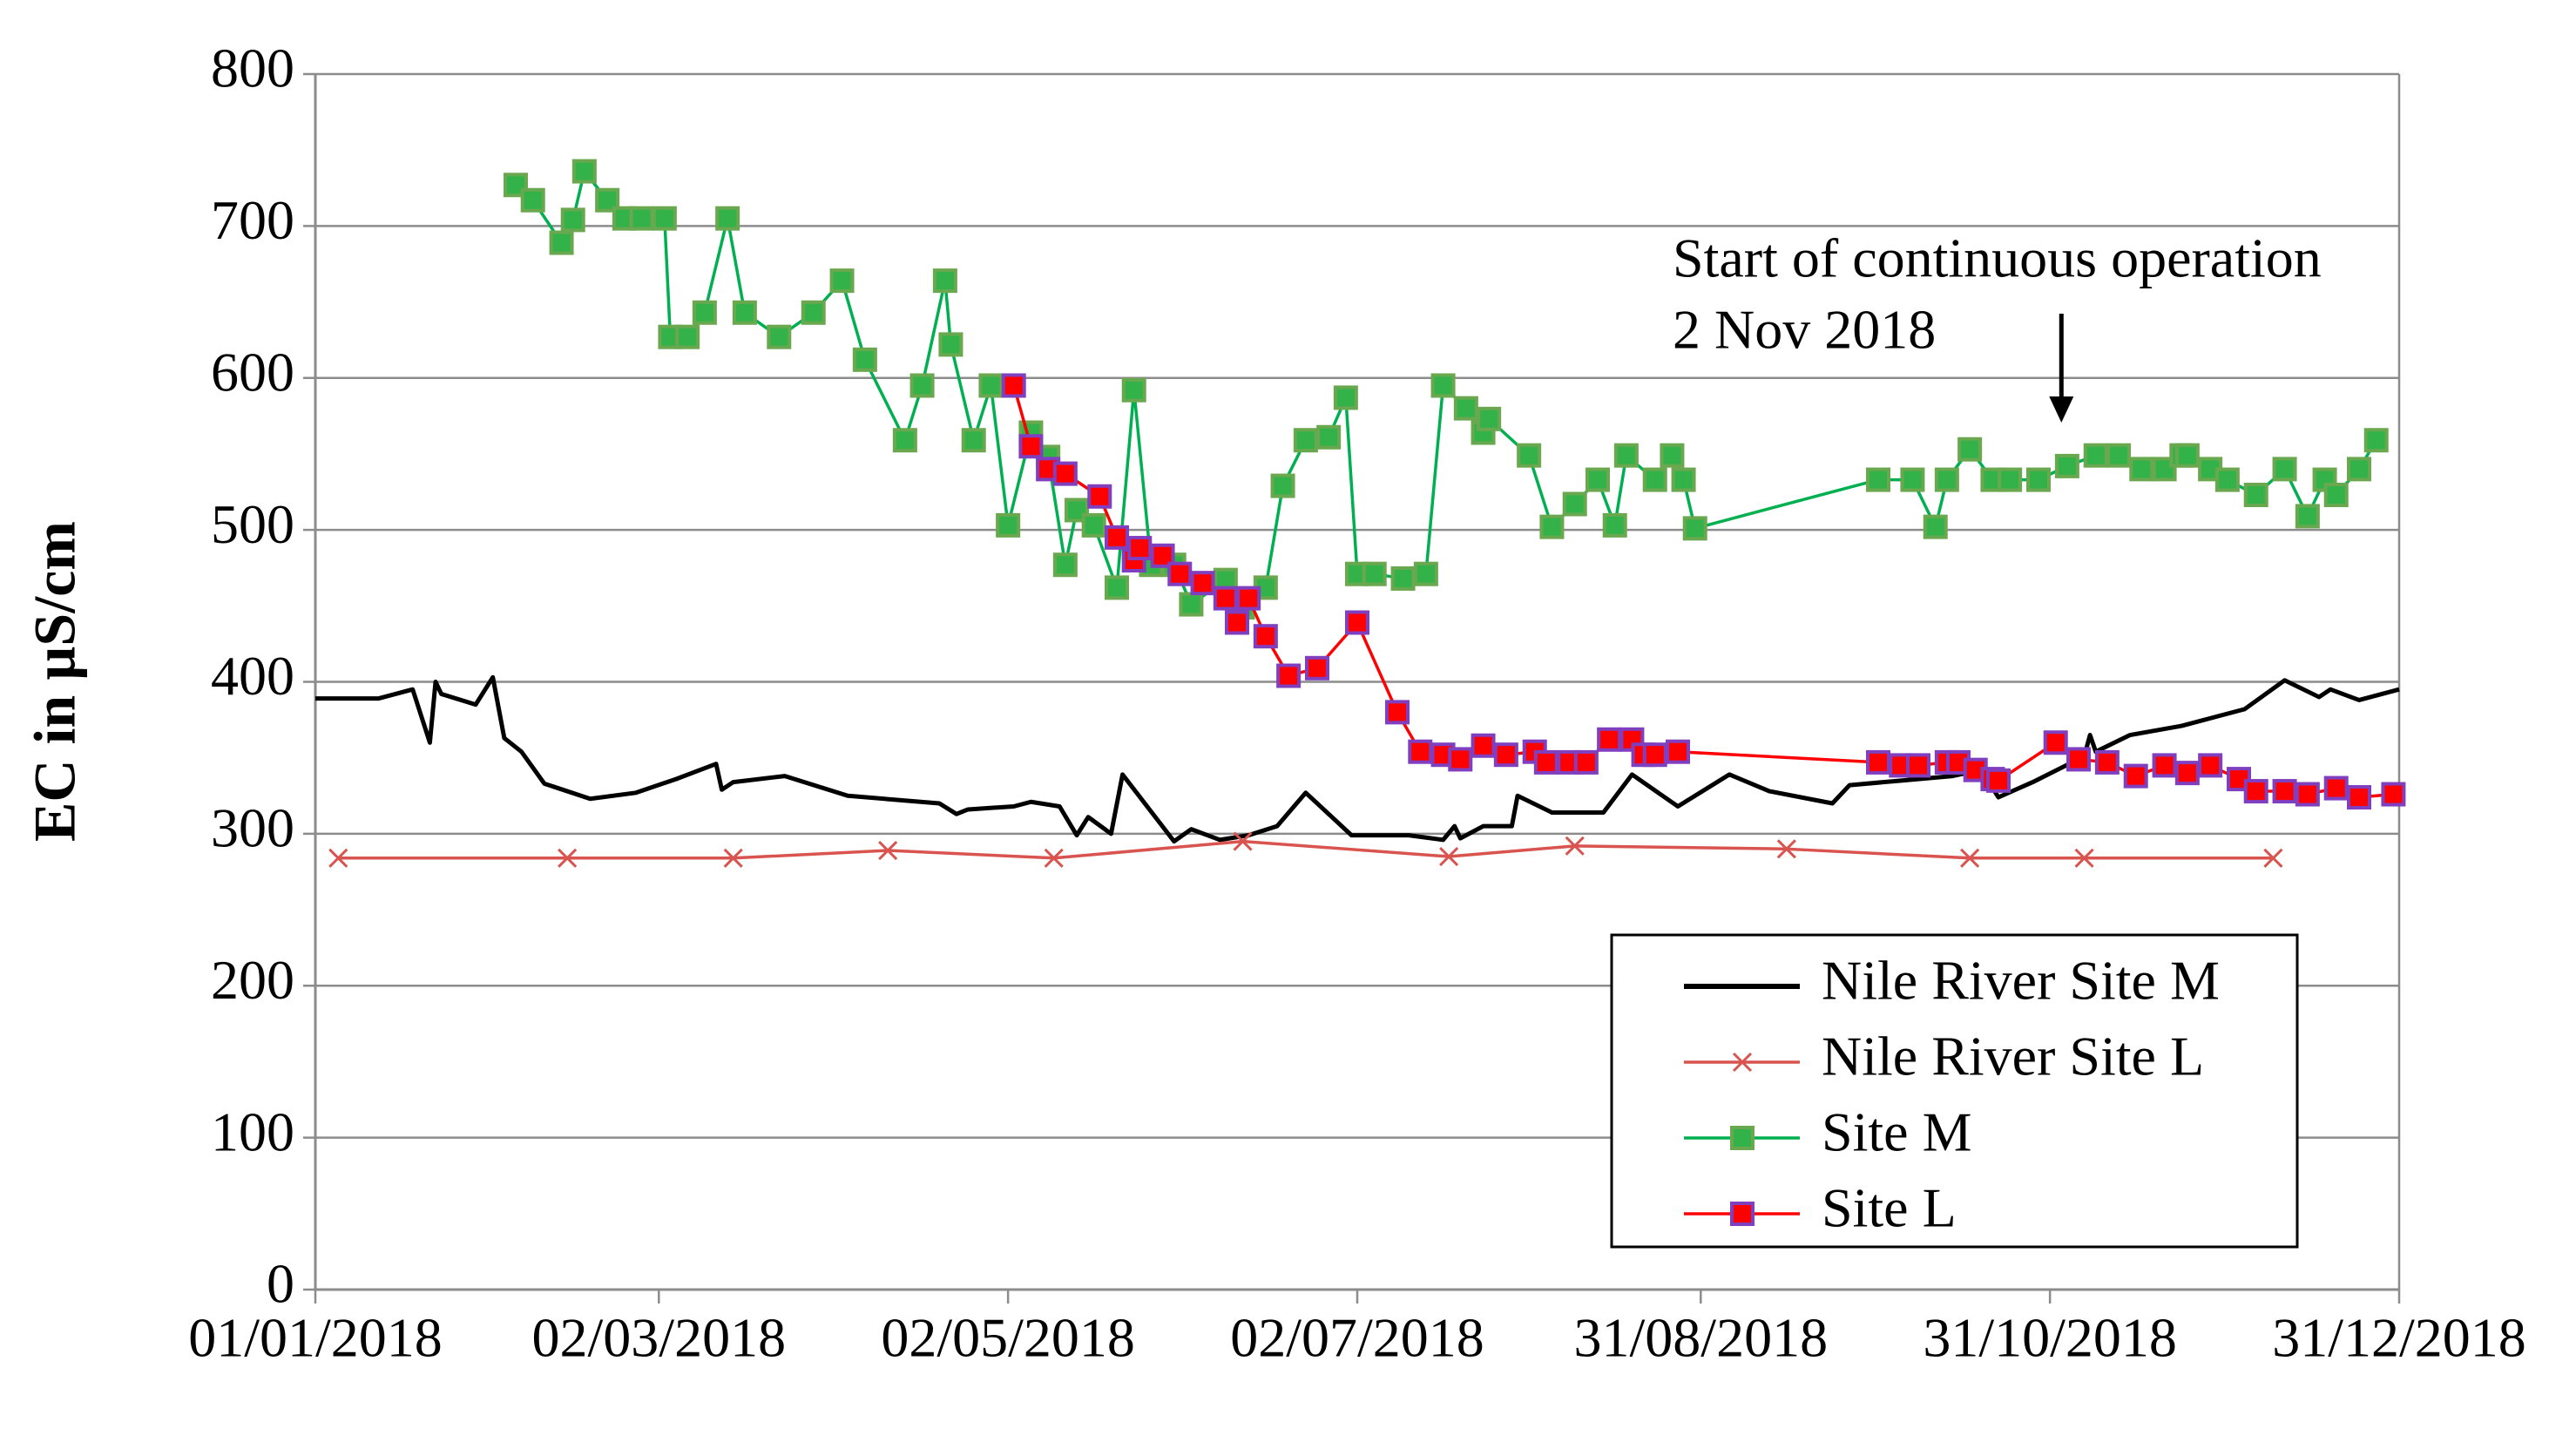 The width and height of the screenshot is (2576, 1429). Describe the element at coordinates (1008, 1338) in the screenshot. I see `x-tick-label: 02/05/2018` at that location.